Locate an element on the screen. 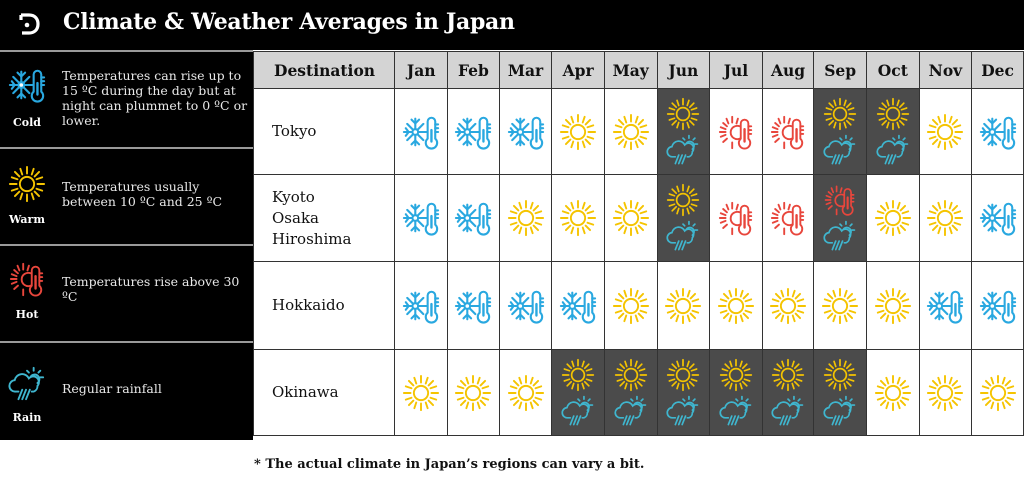 Image resolution: width=1024 pixels, height=491 pixels. destination-name: Hokkaido is located at coordinates (308, 305).